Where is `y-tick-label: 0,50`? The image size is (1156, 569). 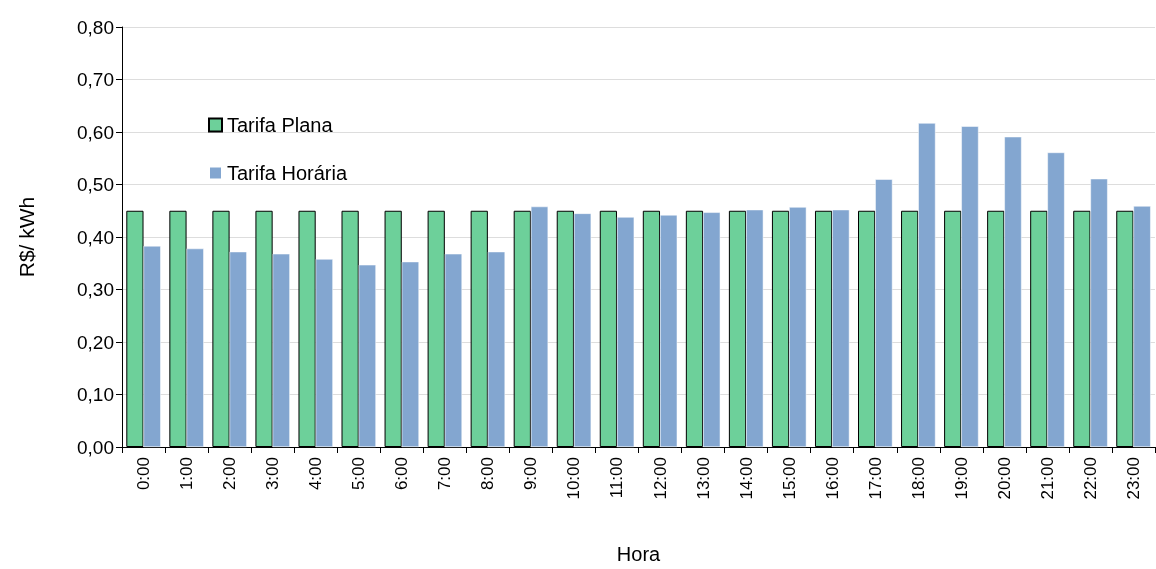 y-tick-label: 0,50 is located at coordinates (95, 184).